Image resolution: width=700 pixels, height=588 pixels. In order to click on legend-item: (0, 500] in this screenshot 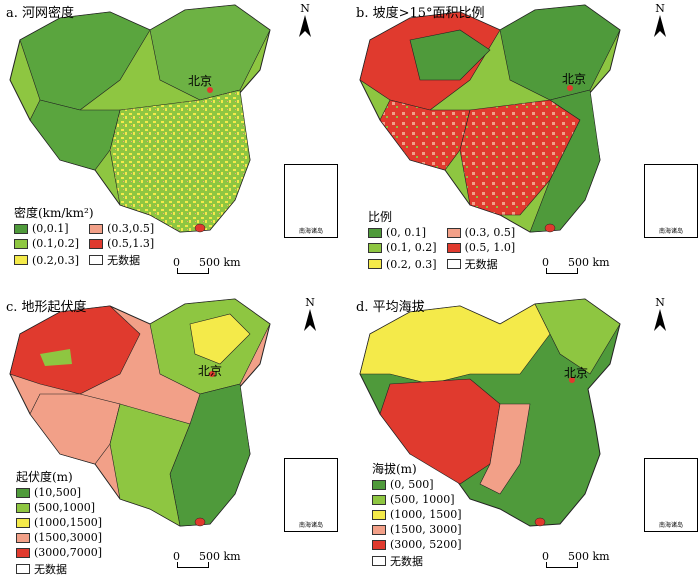, I will do `click(417, 484)`.